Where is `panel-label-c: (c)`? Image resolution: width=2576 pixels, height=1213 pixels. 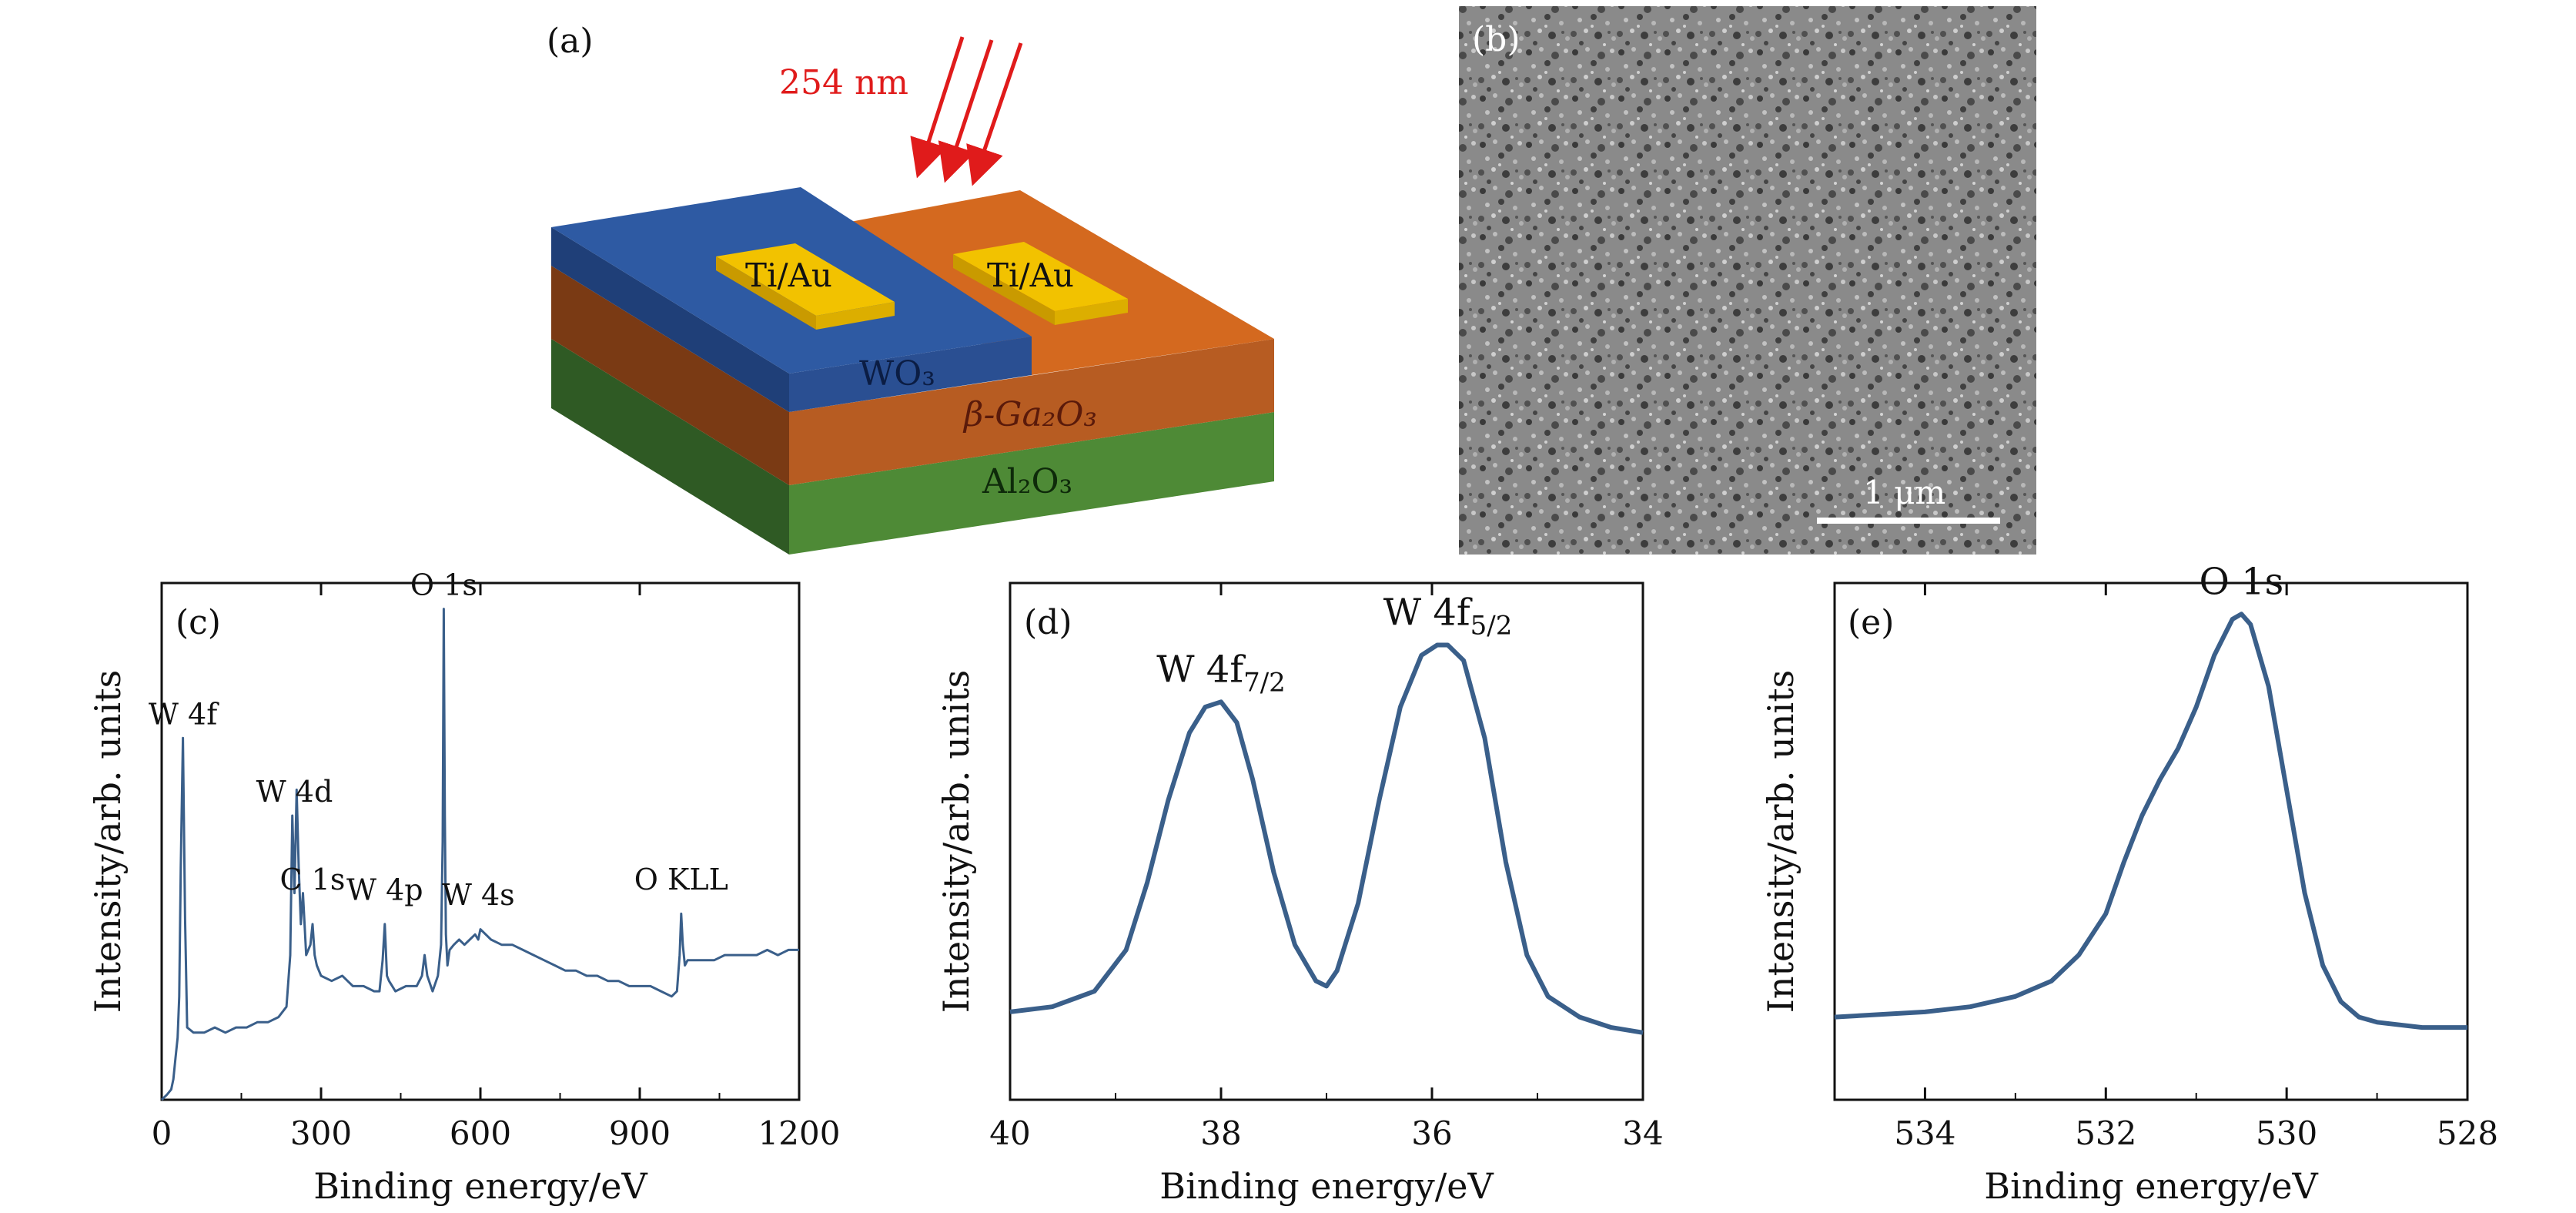
panel-label-c: (c) is located at coordinates (199, 622).